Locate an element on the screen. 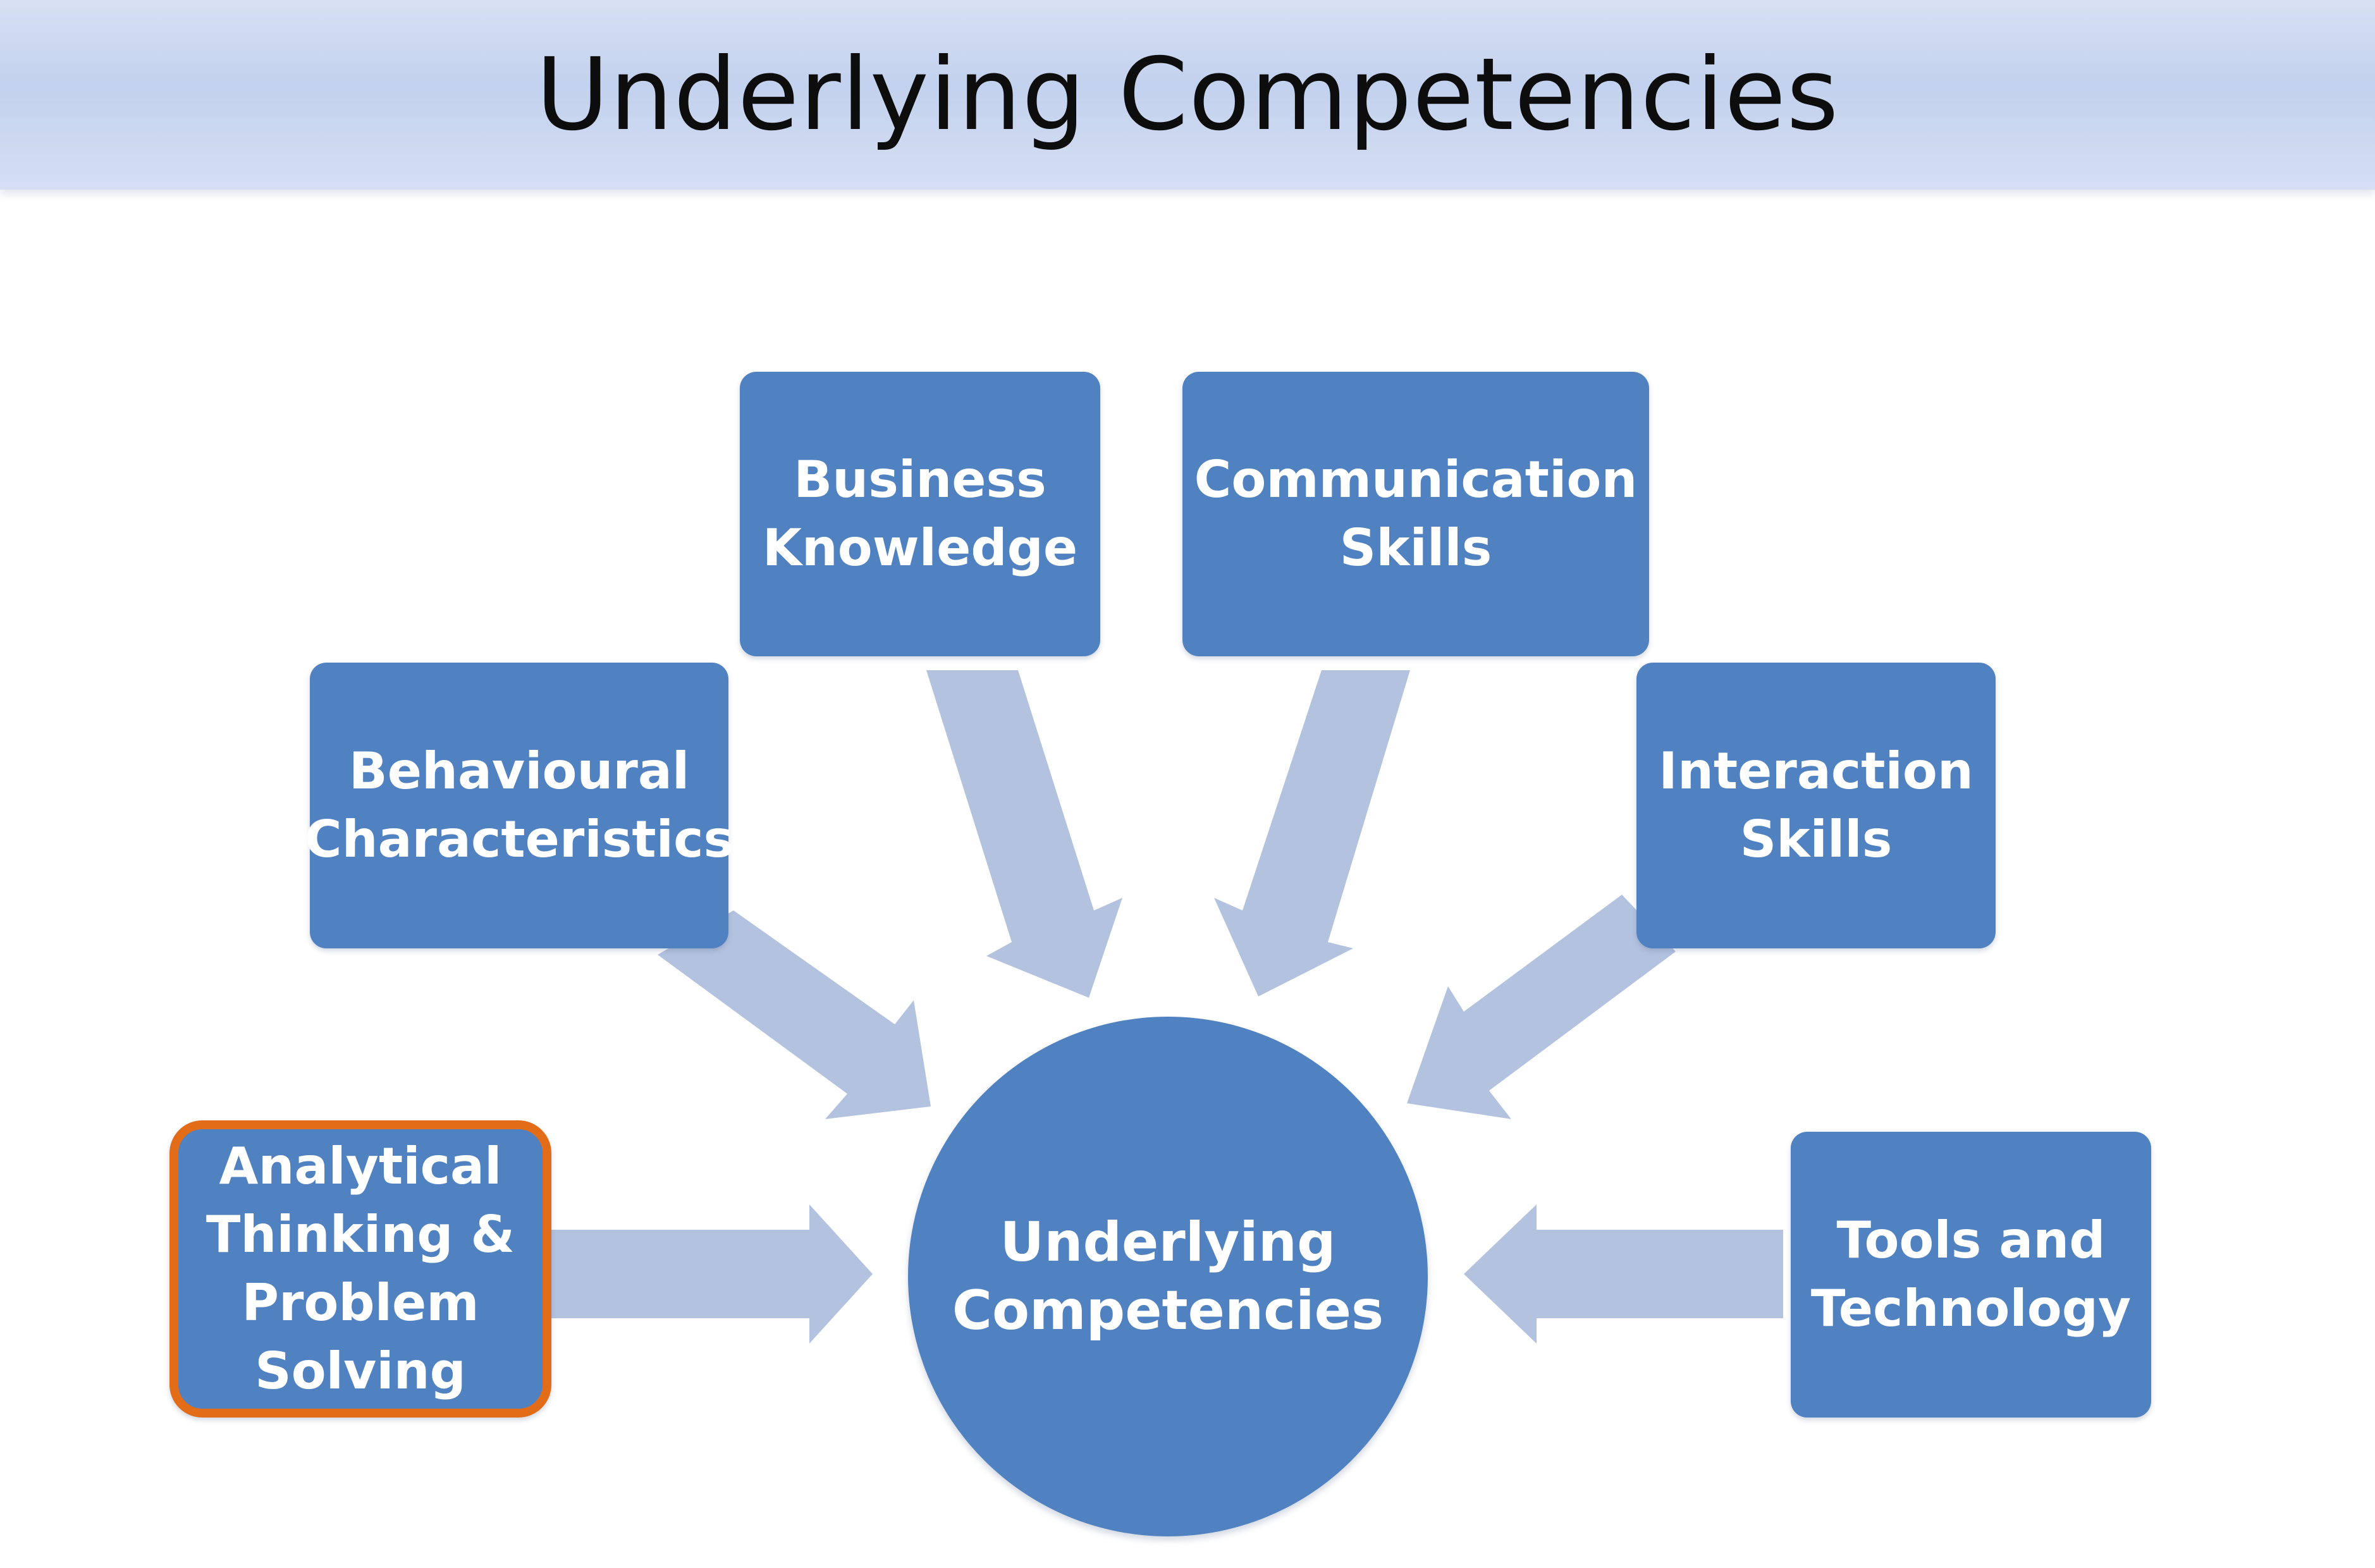 The width and height of the screenshot is (2375, 1568). node-tools-and-technology: Tools and Technology is located at coordinates (1971, 1275).